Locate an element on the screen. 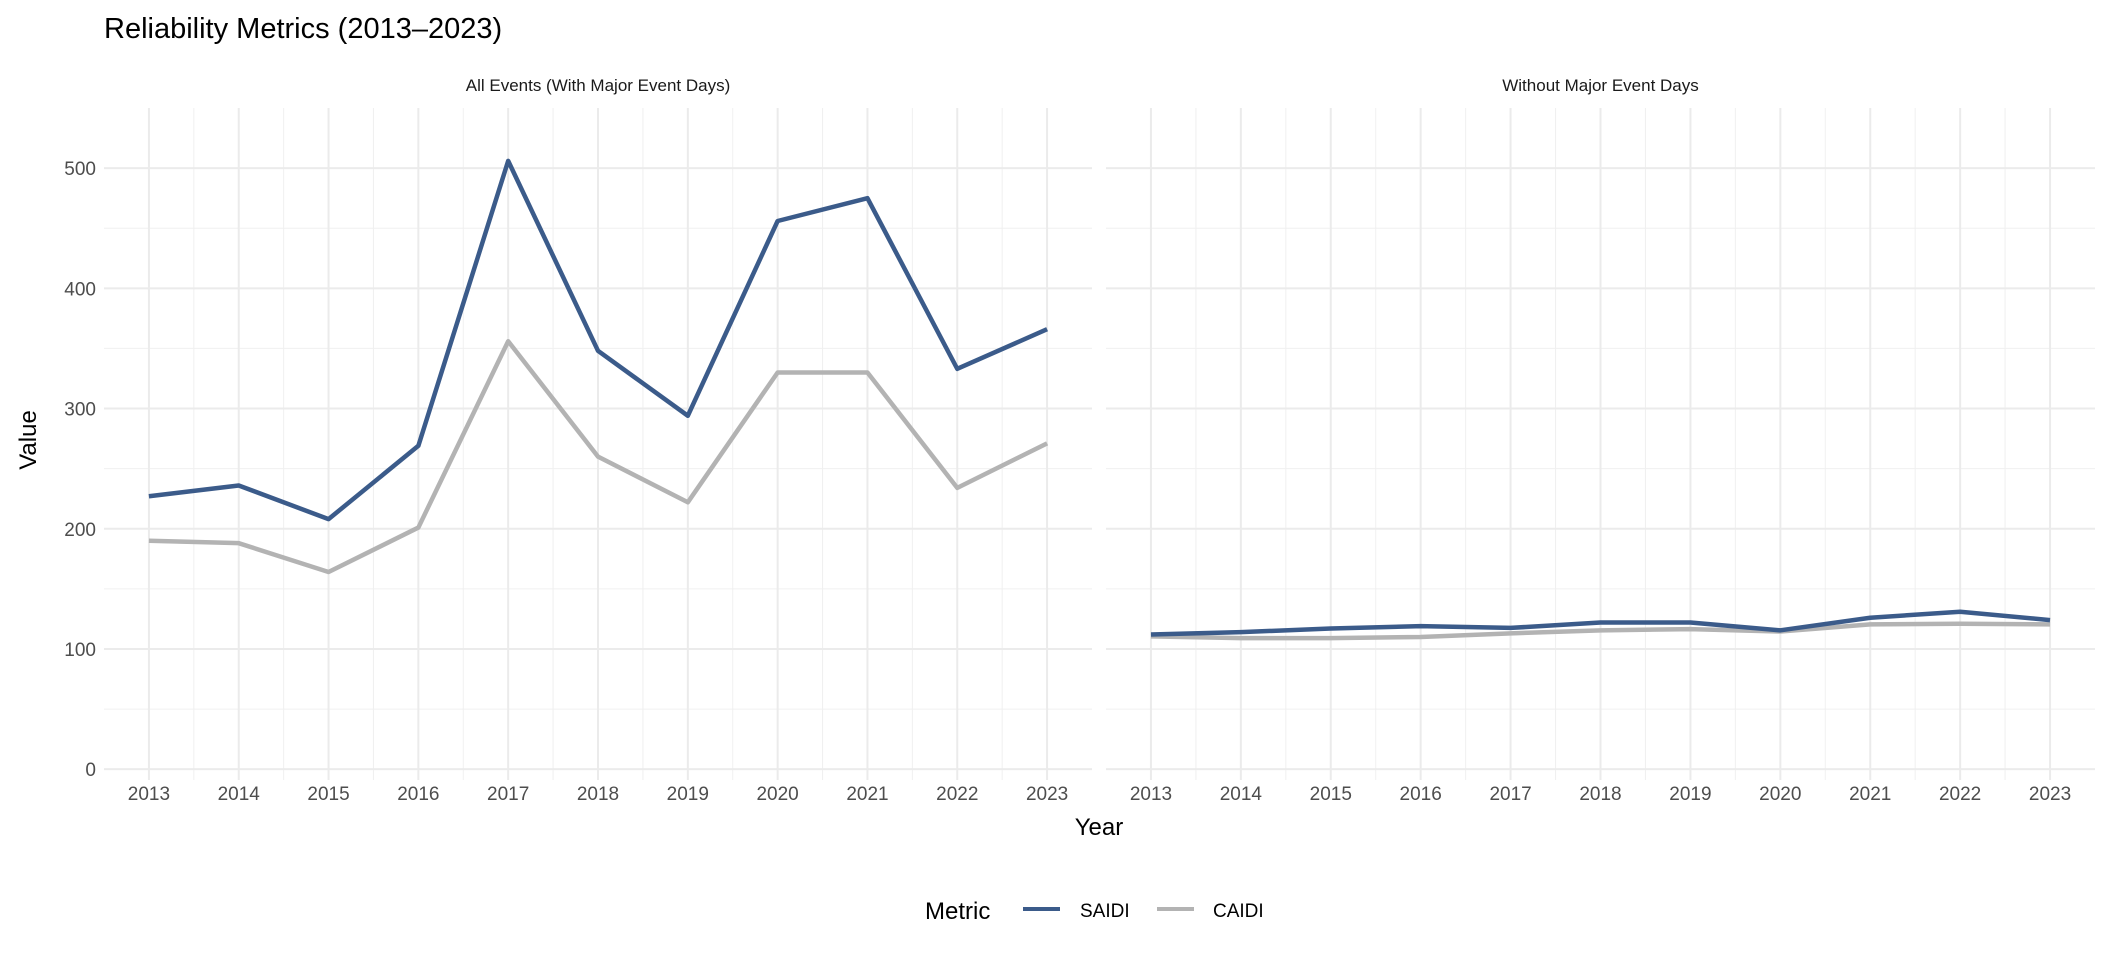  legend-title: Metric is located at coordinates (957, 911).